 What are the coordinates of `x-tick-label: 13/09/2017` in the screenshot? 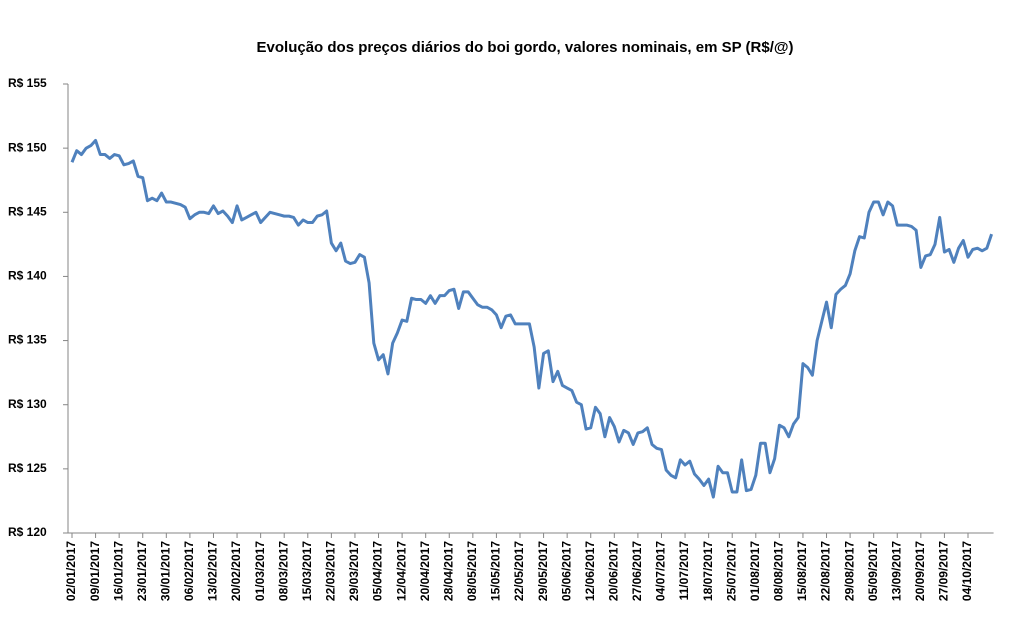 It's located at (896, 571).